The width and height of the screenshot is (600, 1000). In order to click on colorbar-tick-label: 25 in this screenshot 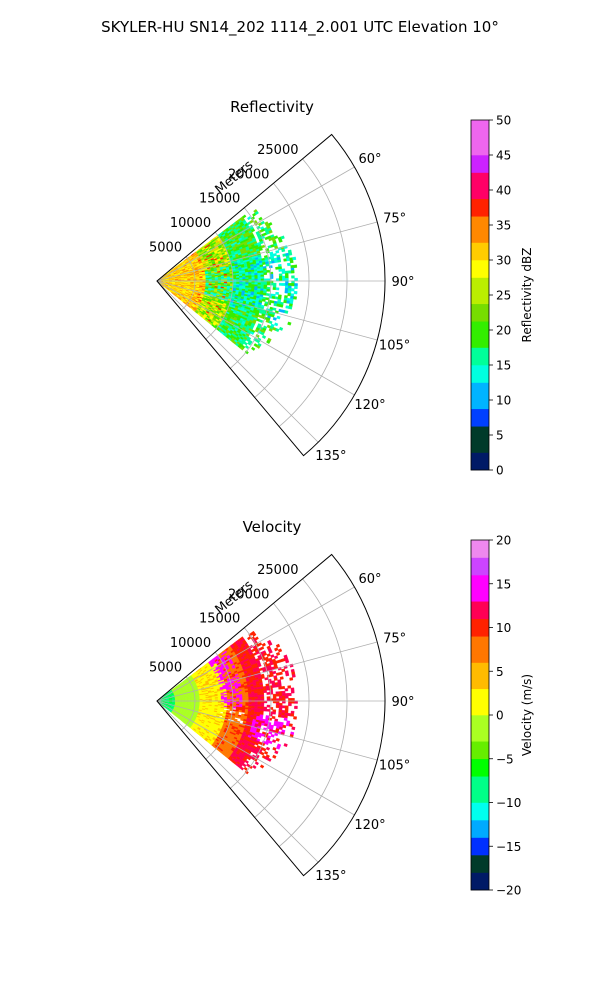, I will do `click(503, 296)`.